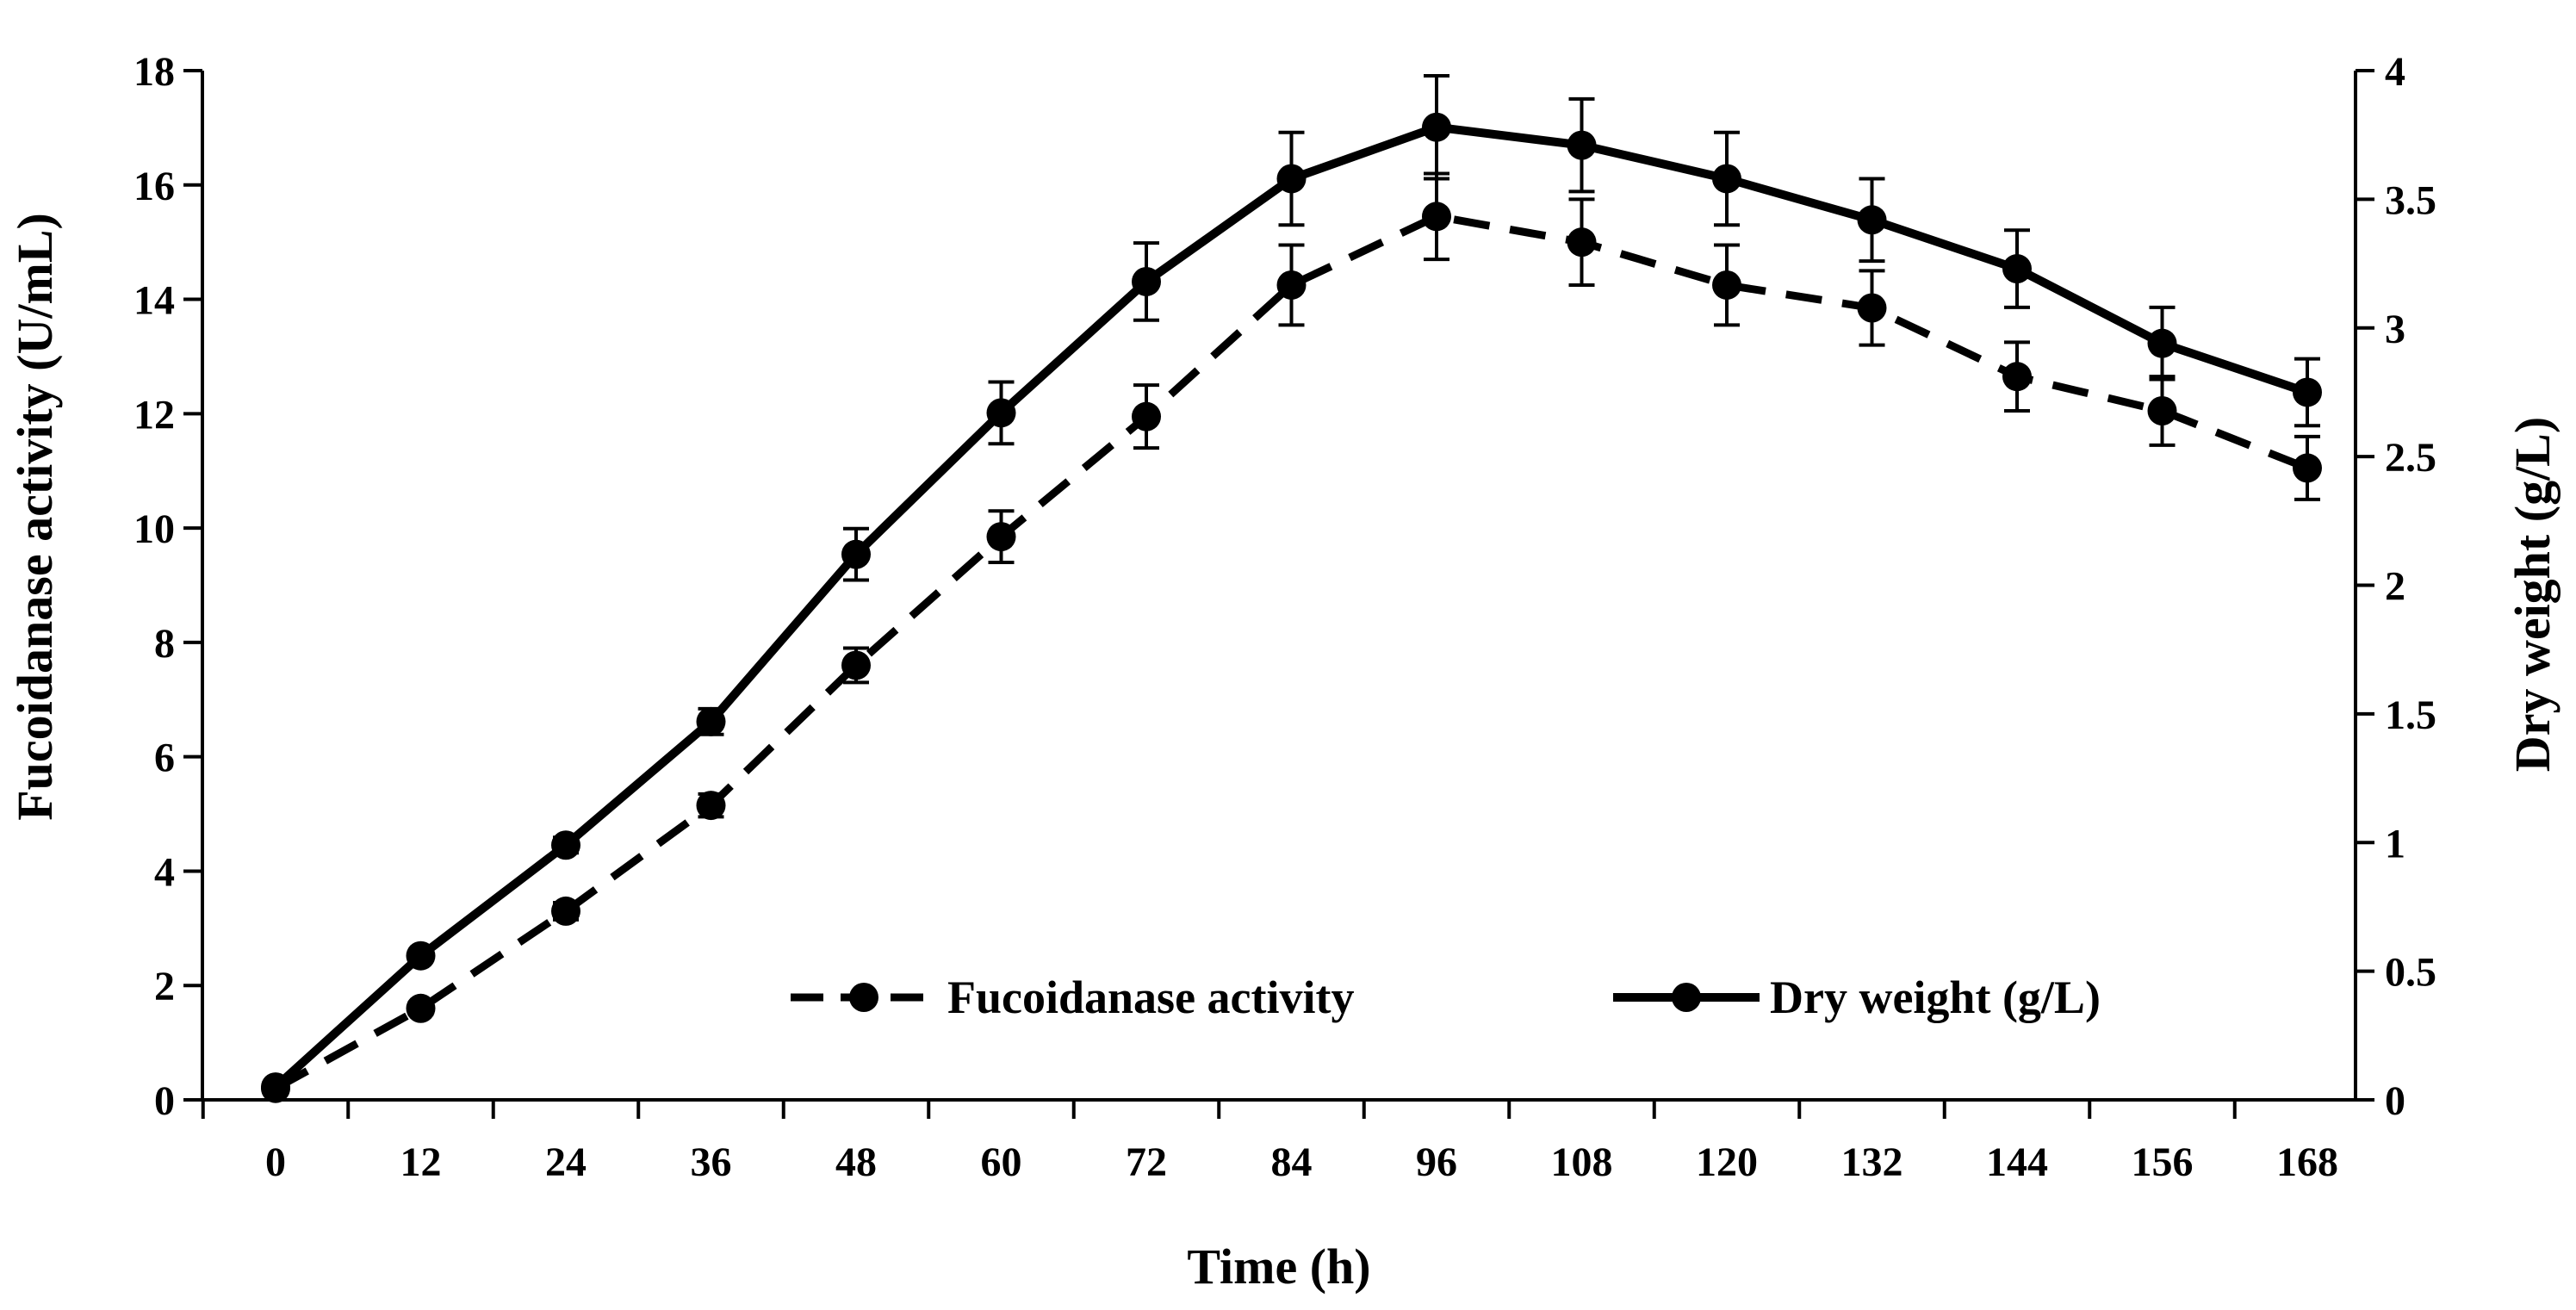  I want to click on y-left-tick-label: 16, so click(154, 186).